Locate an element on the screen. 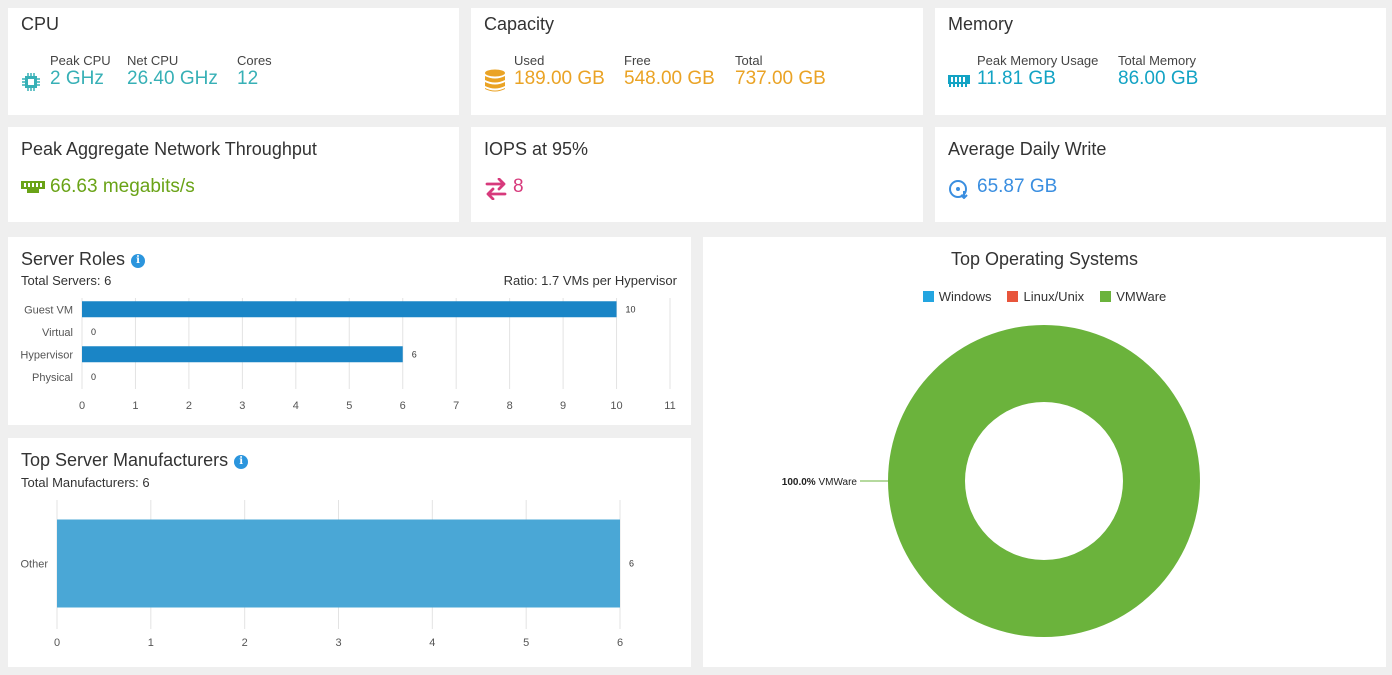 The image size is (1392, 675). disk-write-icon is located at coordinates (958, 189).